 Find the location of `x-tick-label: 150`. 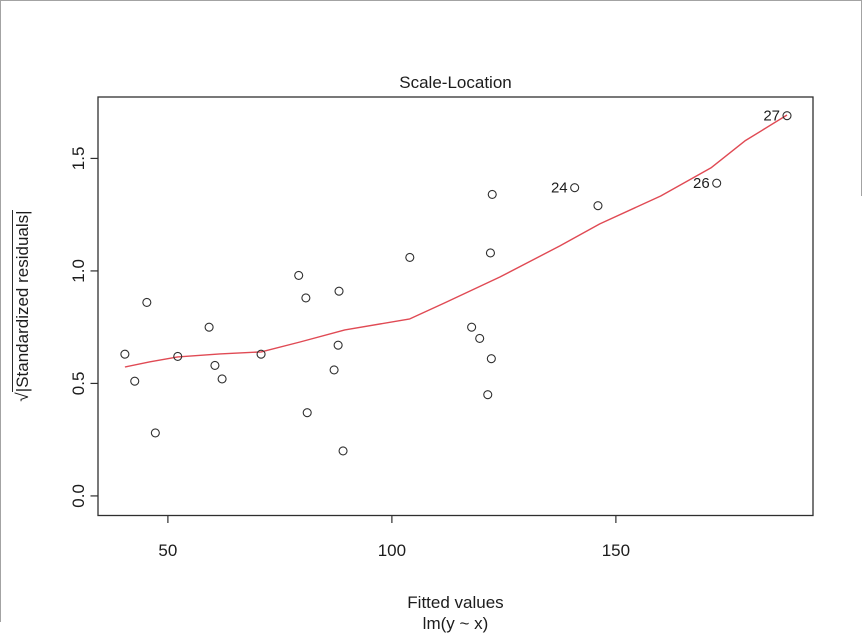

x-tick-label: 150 is located at coordinates (616, 550).